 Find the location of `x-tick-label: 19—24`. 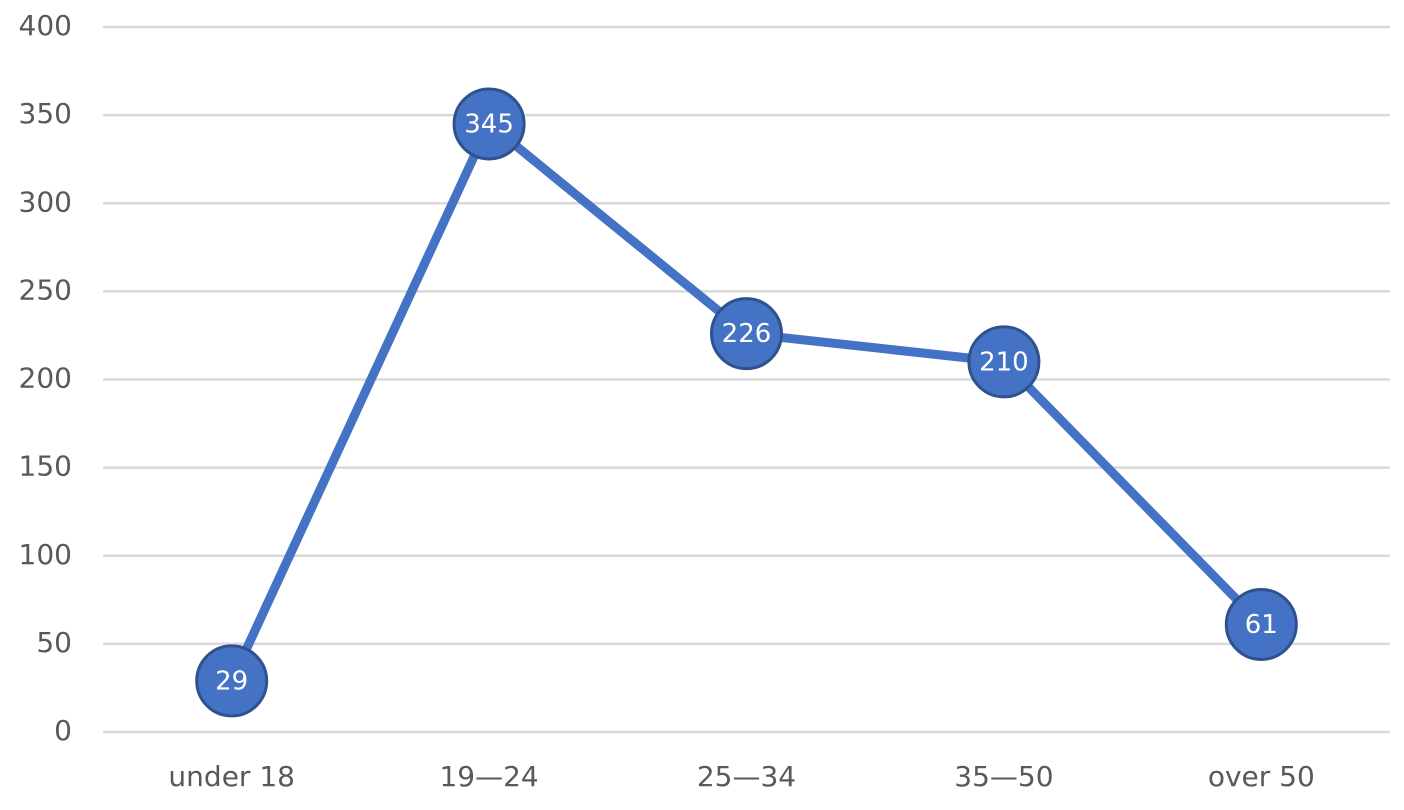

x-tick-label: 19—24 is located at coordinates (488, 776).